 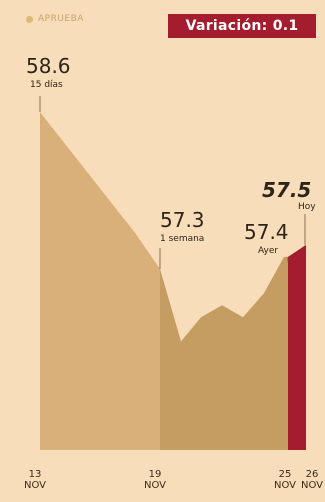 What do you see at coordinates (312, 474) in the screenshot?
I see `x-tick-day: 26` at bounding box center [312, 474].